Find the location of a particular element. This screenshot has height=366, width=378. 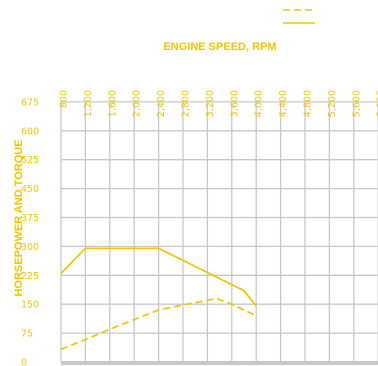

x-tick-label: 2,800 is located at coordinates (186, 103).